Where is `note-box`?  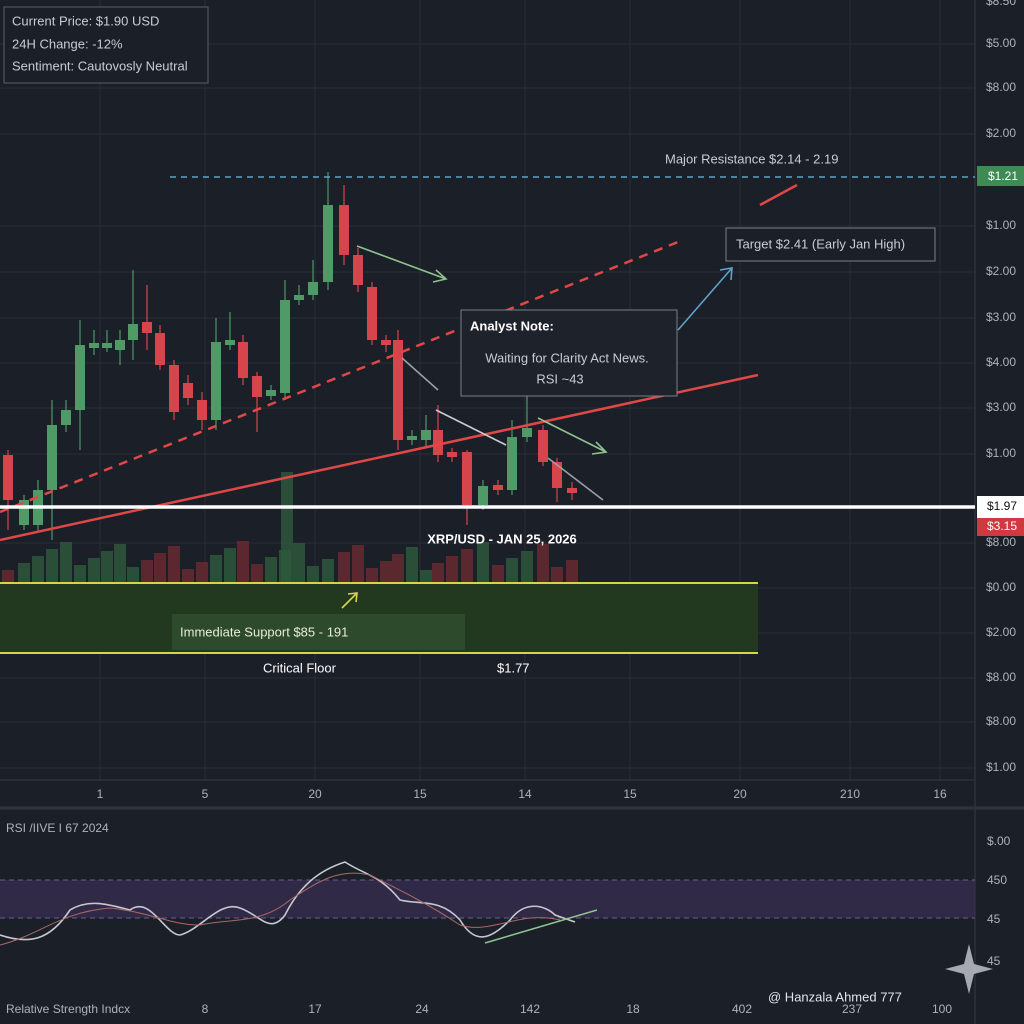
note-box is located at coordinates (569, 353).